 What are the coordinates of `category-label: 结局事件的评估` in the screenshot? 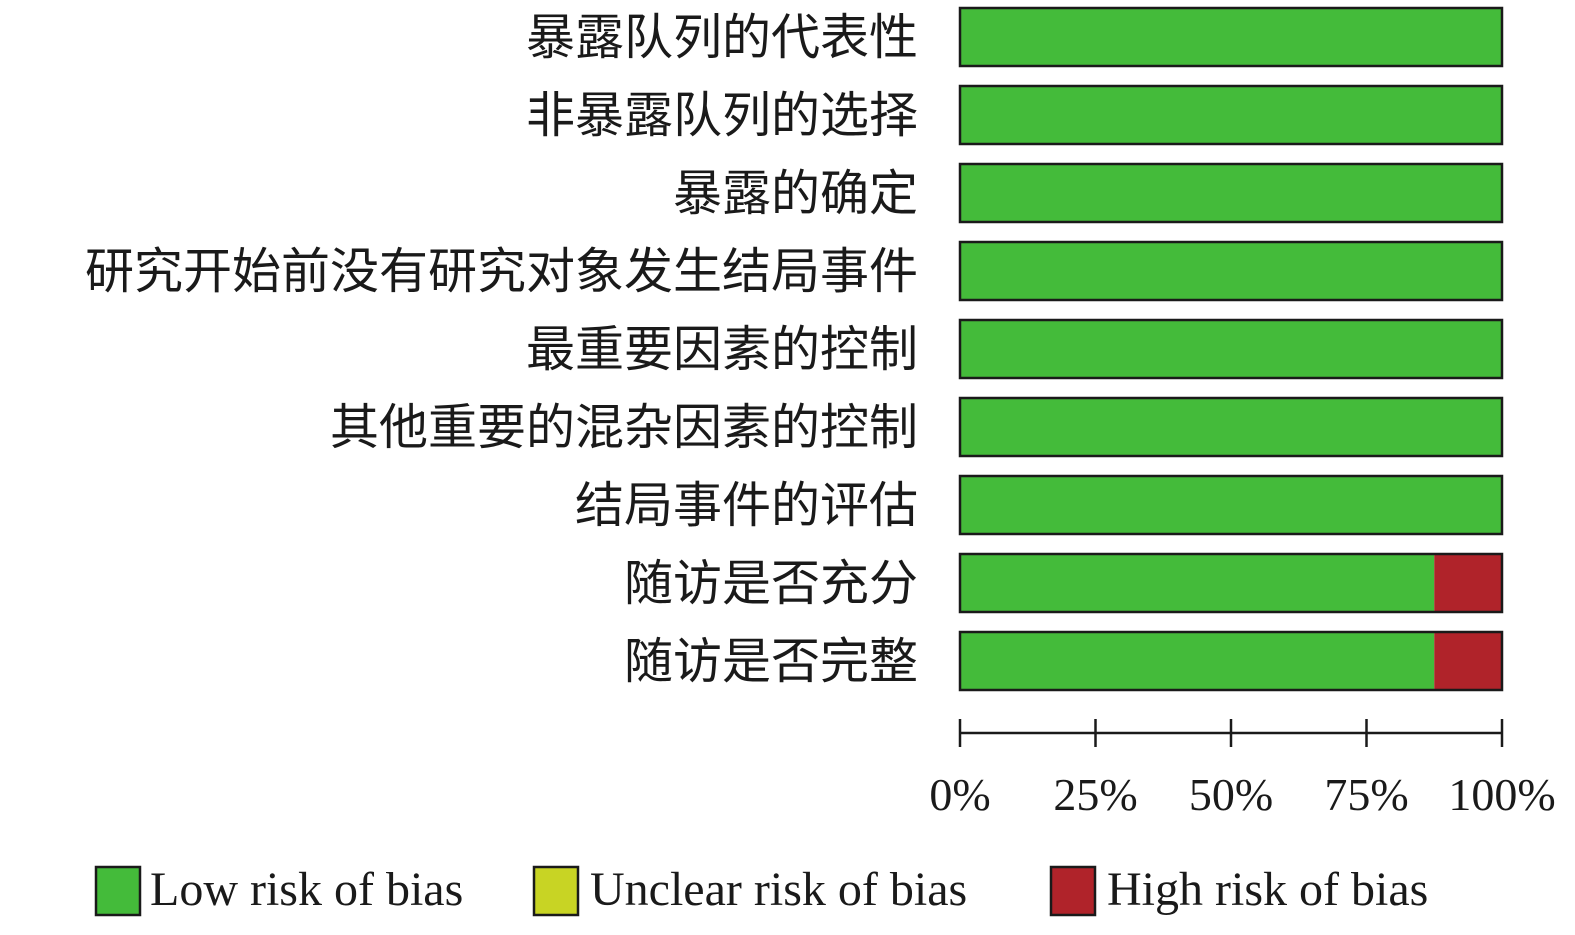 It's located at (746, 505).